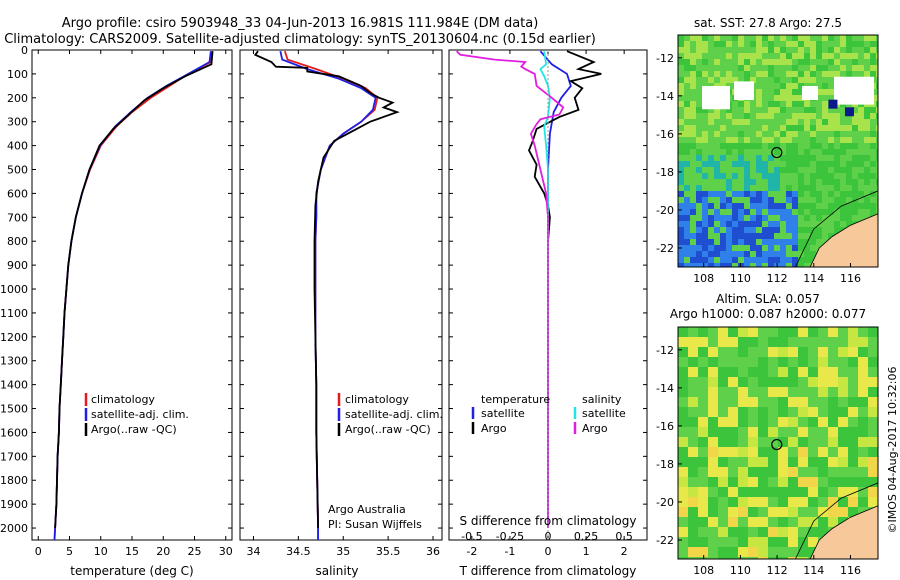 The image size is (900, 580). I want to click on temperature-xlabel: temperature (deg C), so click(131, 571).